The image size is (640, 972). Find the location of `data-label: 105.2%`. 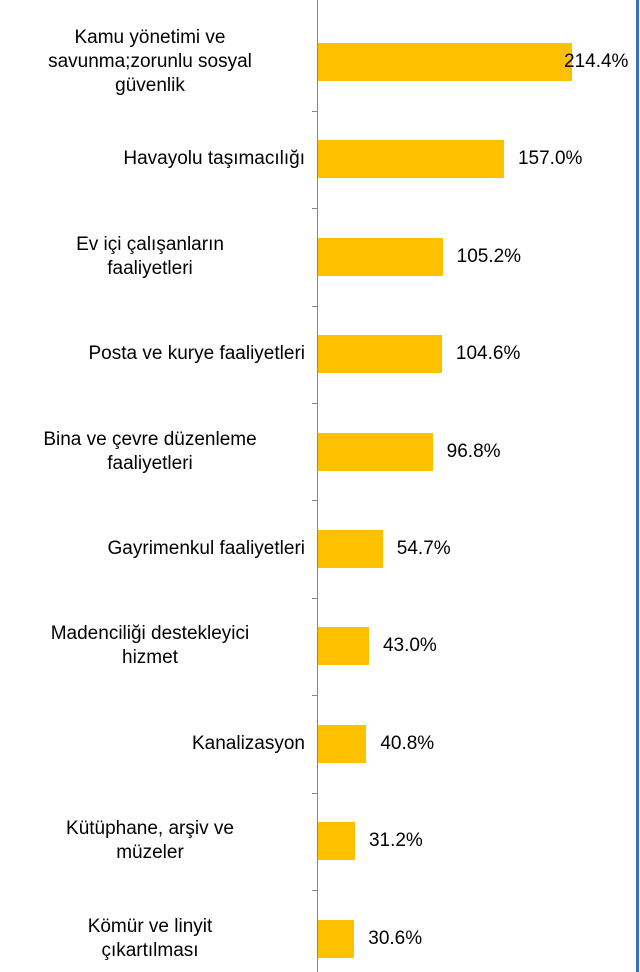

data-label: 105.2% is located at coordinates (489, 256).